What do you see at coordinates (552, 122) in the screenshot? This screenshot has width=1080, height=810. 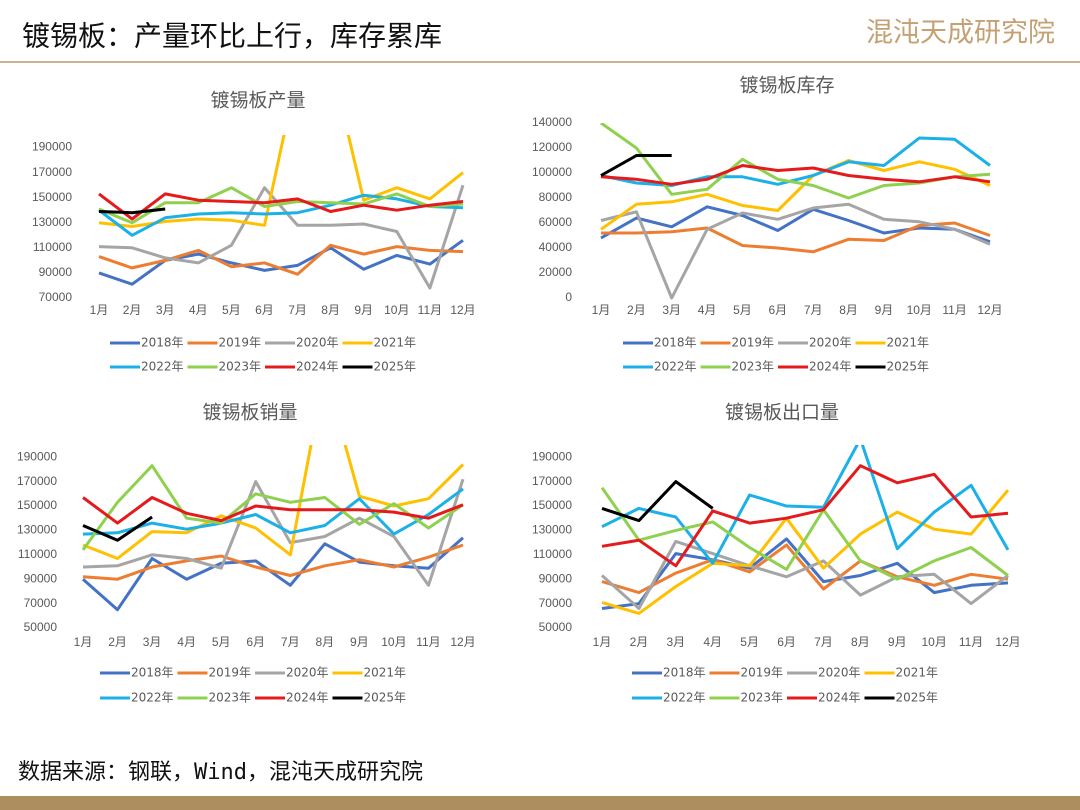 I see `y-tick-label: 140000` at bounding box center [552, 122].